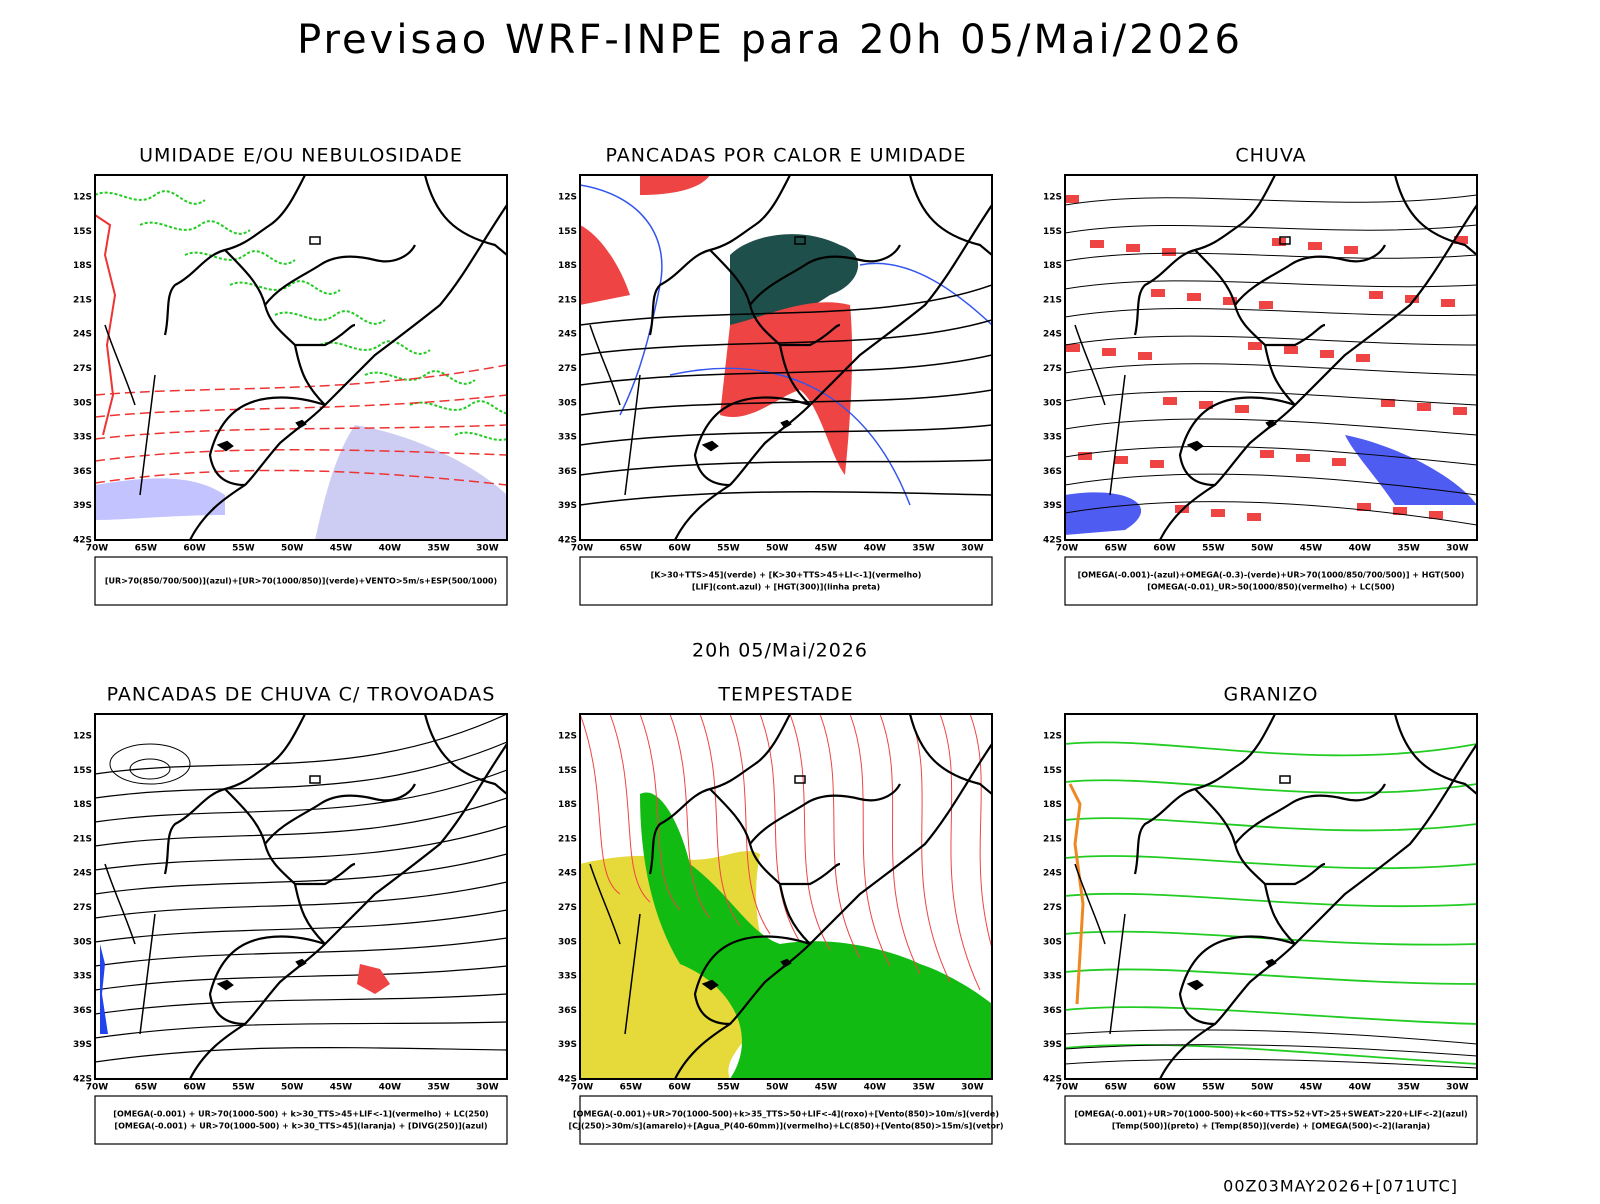  I want to click on map-area, so click(1271, 357).